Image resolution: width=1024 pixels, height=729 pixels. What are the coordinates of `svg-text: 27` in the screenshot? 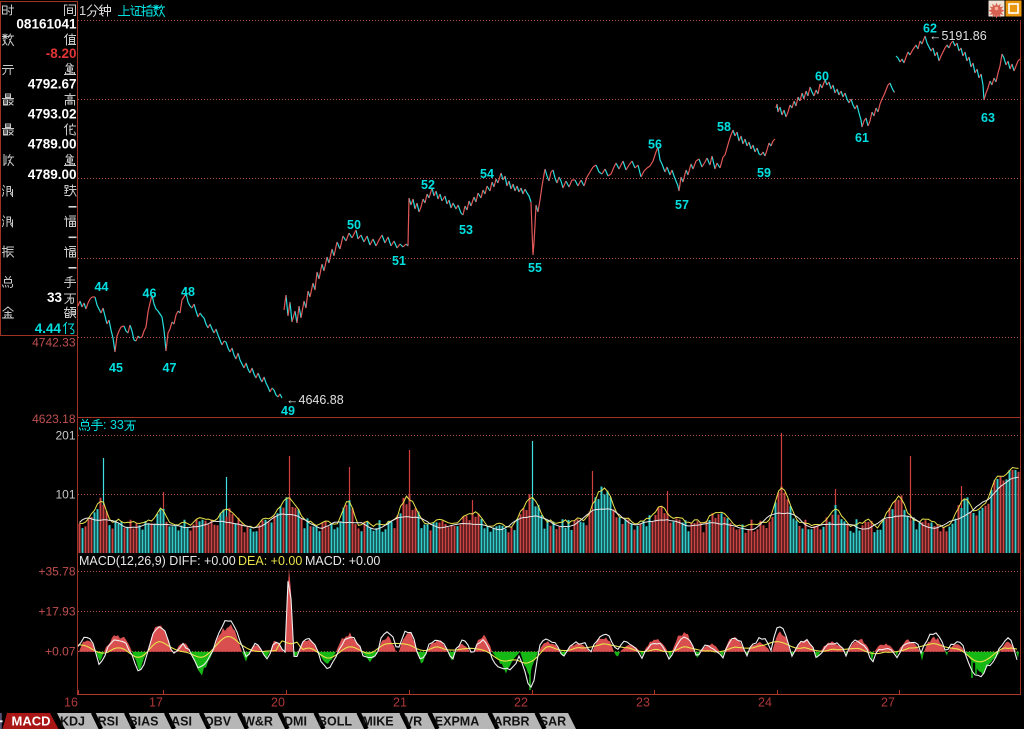 It's located at (888, 703).